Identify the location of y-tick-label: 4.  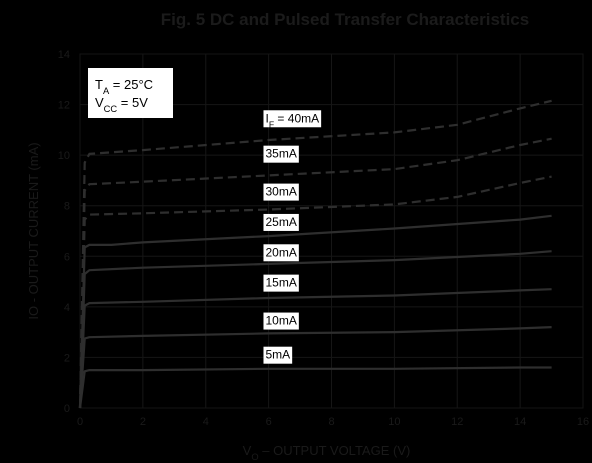
(67, 308).